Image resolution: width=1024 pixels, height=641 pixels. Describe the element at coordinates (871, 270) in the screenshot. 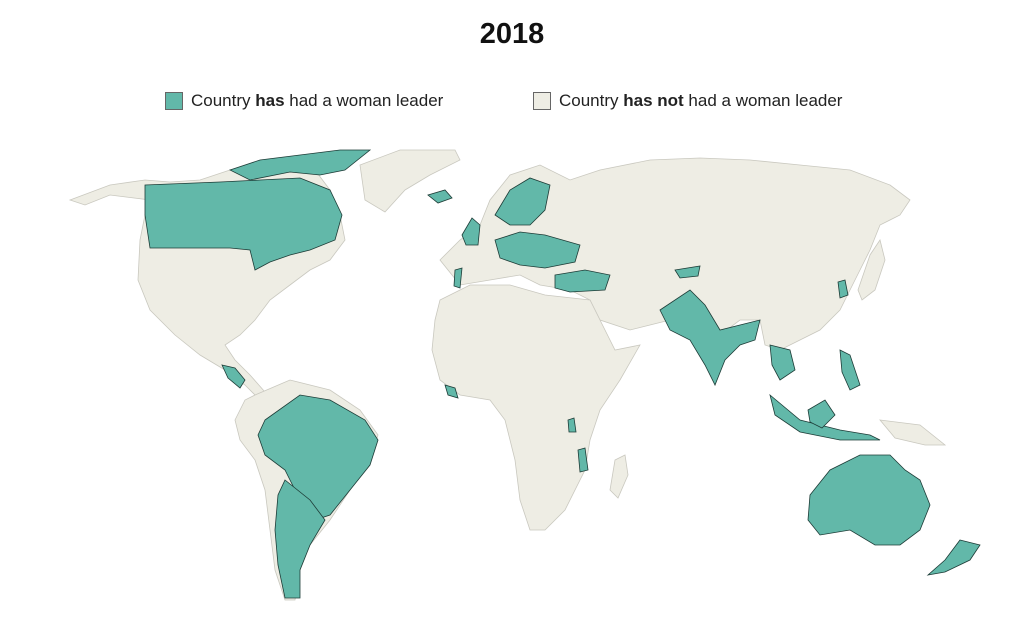

I see `japan` at that location.